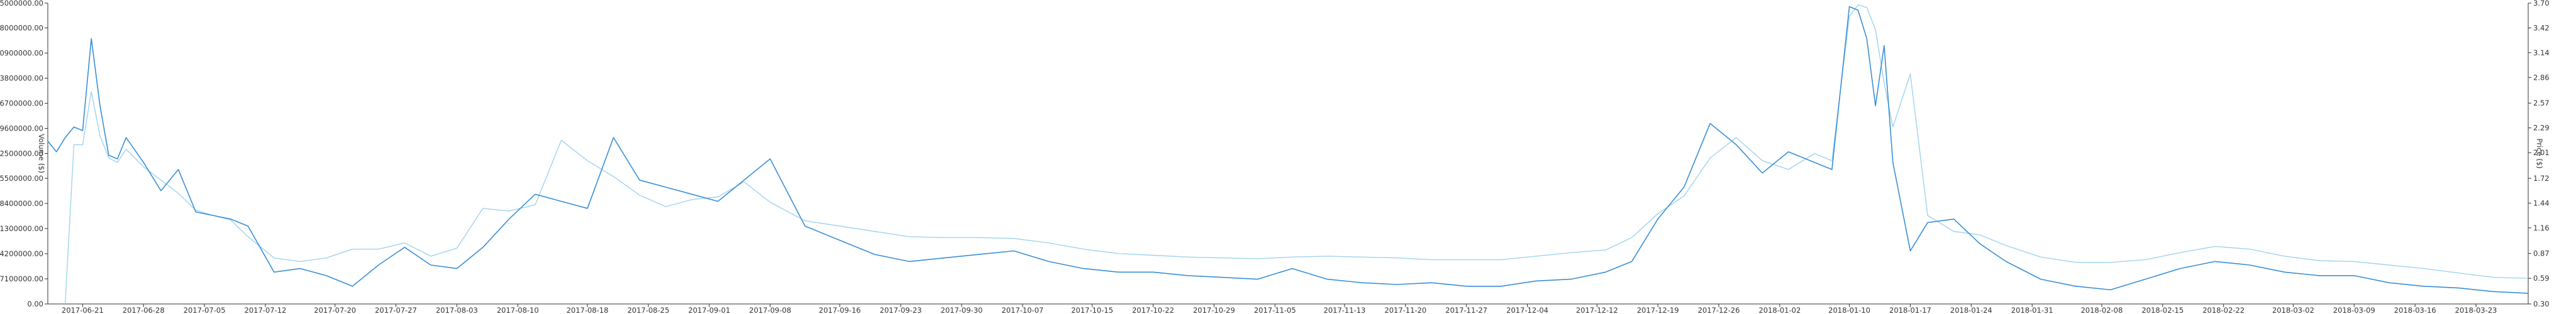  I want to click on x-tick-label: 2018-02-15, so click(2162, 310).